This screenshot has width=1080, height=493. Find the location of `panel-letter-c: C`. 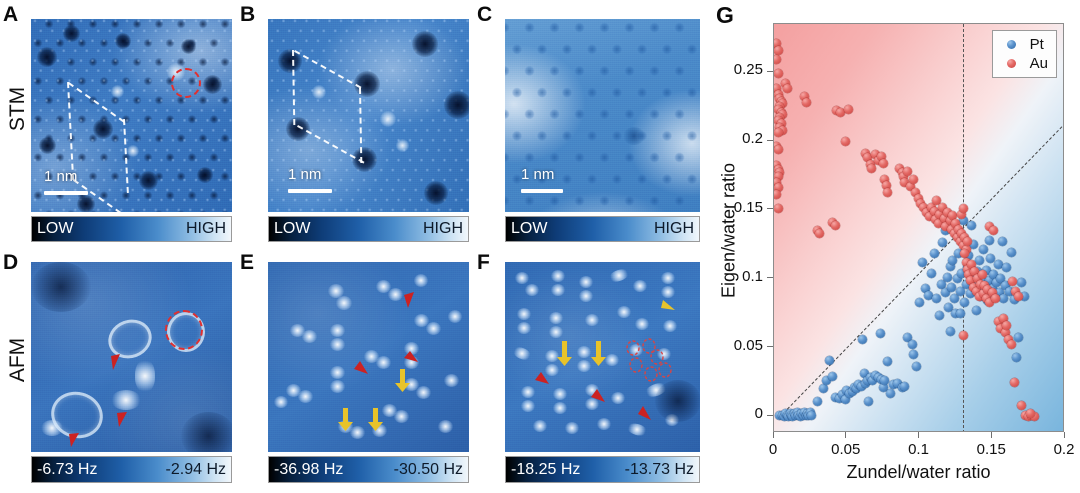

panel-letter-c: C is located at coordinates (485, 14).